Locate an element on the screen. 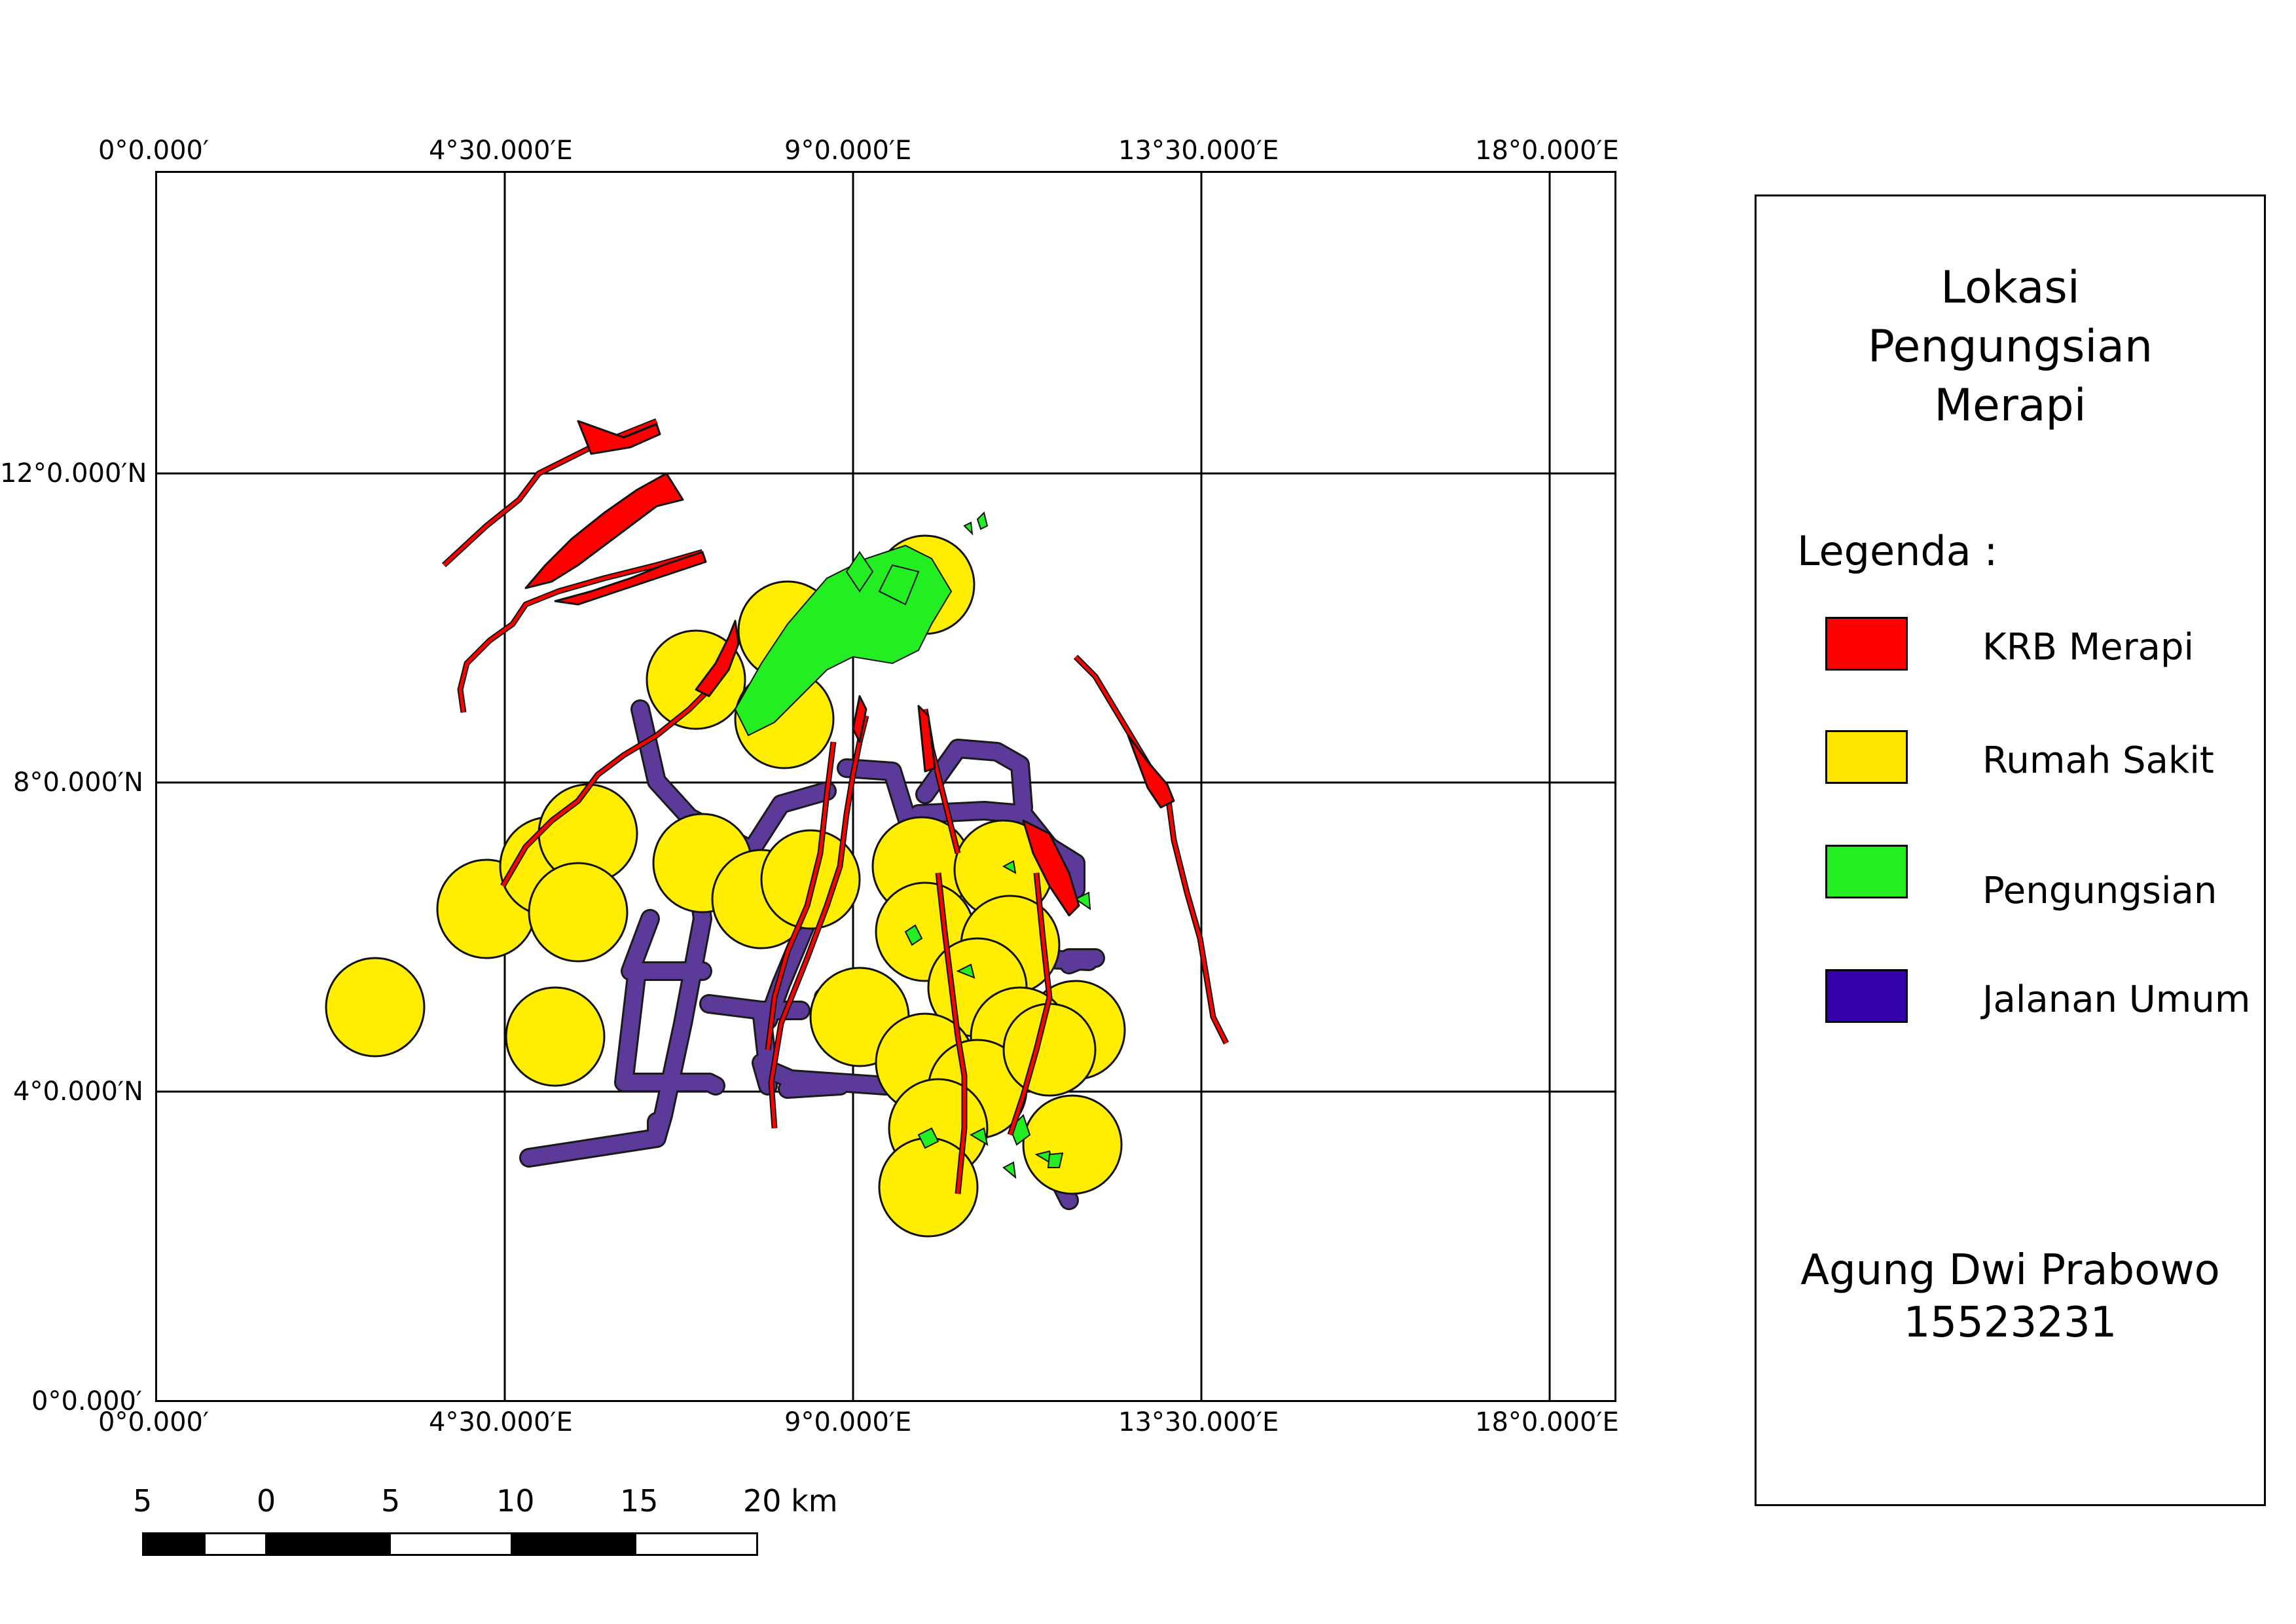 Image resolution: width=2296 pixels, height=1624 pixels. top-lon-label: 4°30.000′E is located at coordinates (501, 151).